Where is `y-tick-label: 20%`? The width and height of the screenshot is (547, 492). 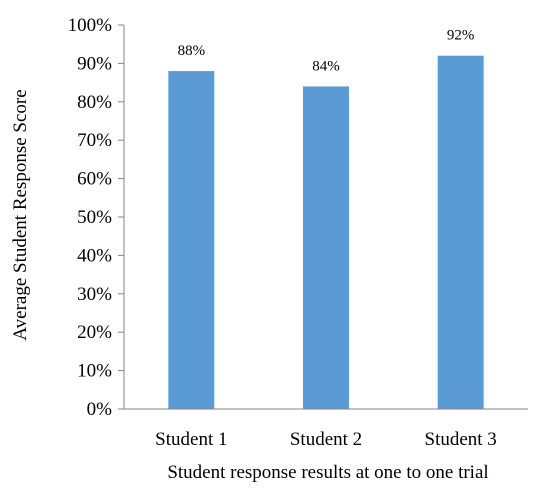 y-tick-label: 20% is located at coordinates (94, 332).